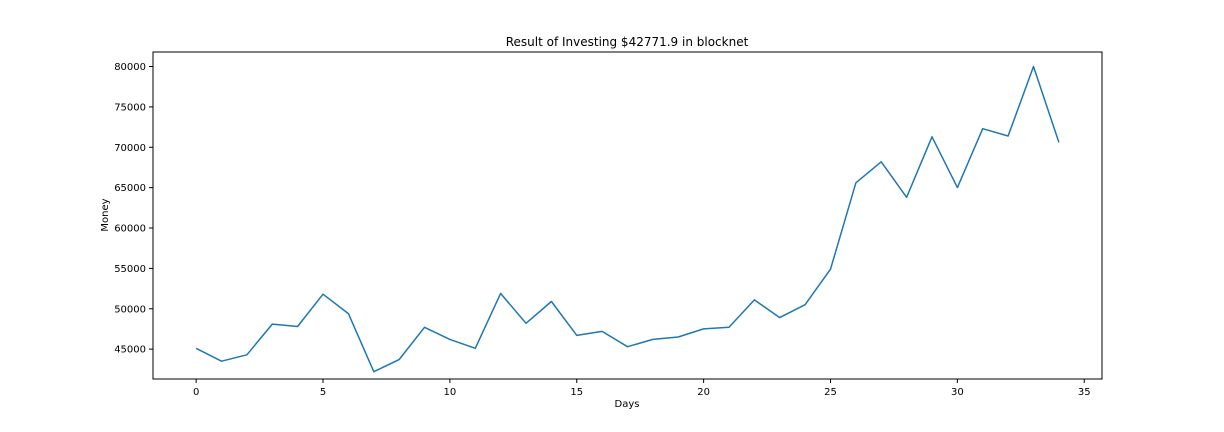 The width and height of the screenshot is (1224, 432). What do you see at coordinates (830, 392) in the screenshot?
I see `x-tick-label: 25` at bounding box center [830, 392].